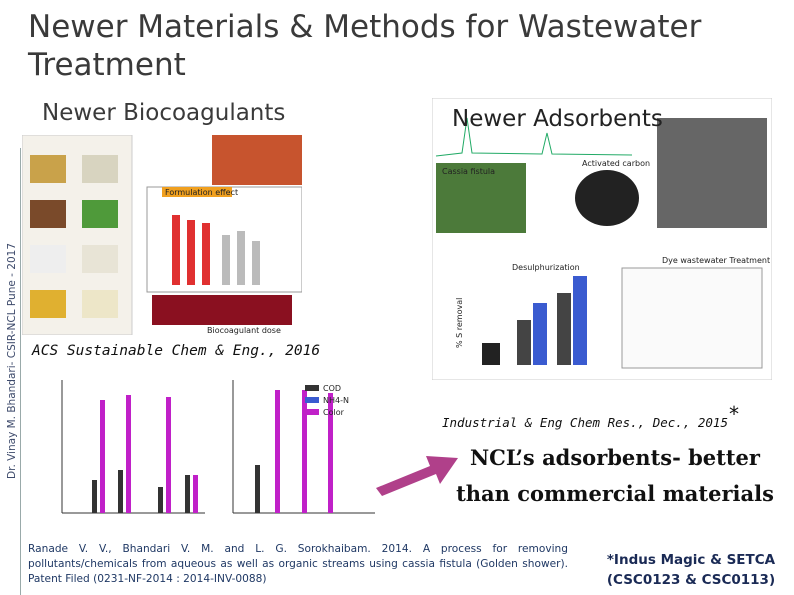 The image size is (794, 595). I want to click on sample-photo, so click(222, 310).